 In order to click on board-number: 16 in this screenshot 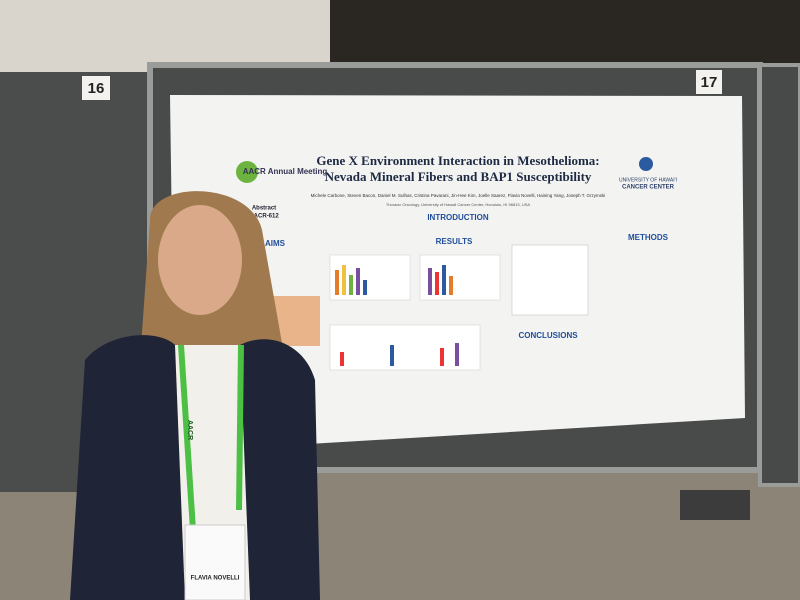, I will do `click(96, 88)`.